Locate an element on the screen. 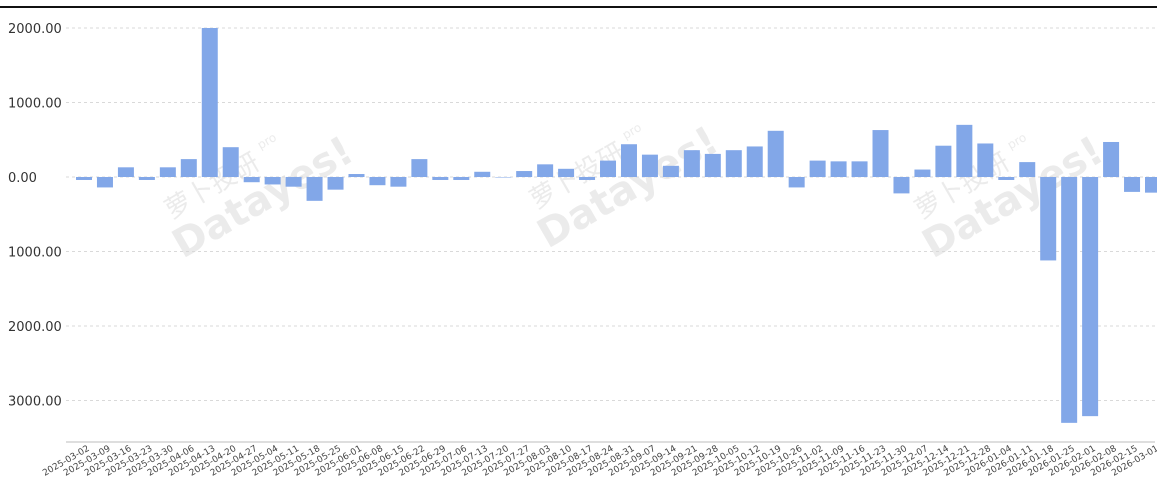  top-border is located at coordinates (578, 7).